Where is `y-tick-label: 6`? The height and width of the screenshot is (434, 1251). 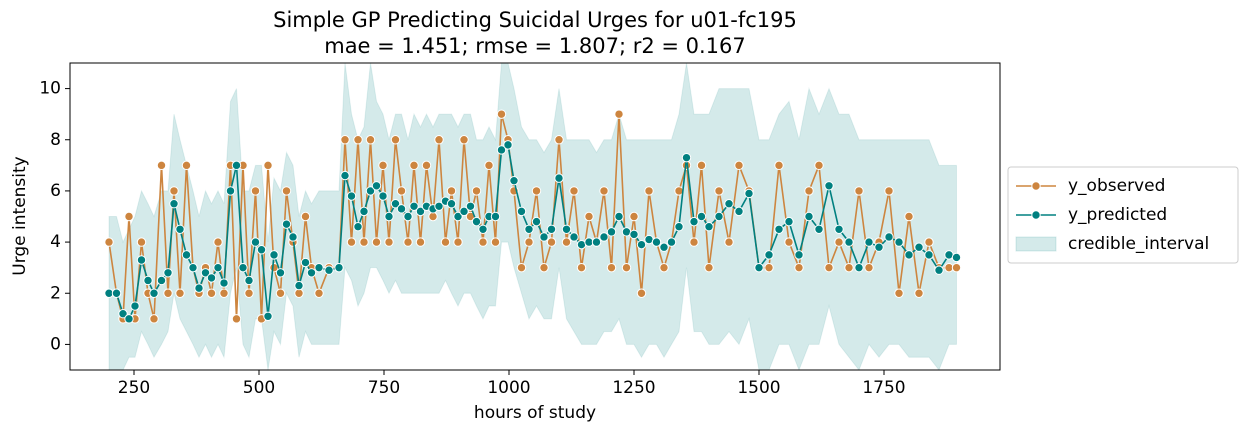 y-tick-label: 6 is located at coordinates (55, 191).